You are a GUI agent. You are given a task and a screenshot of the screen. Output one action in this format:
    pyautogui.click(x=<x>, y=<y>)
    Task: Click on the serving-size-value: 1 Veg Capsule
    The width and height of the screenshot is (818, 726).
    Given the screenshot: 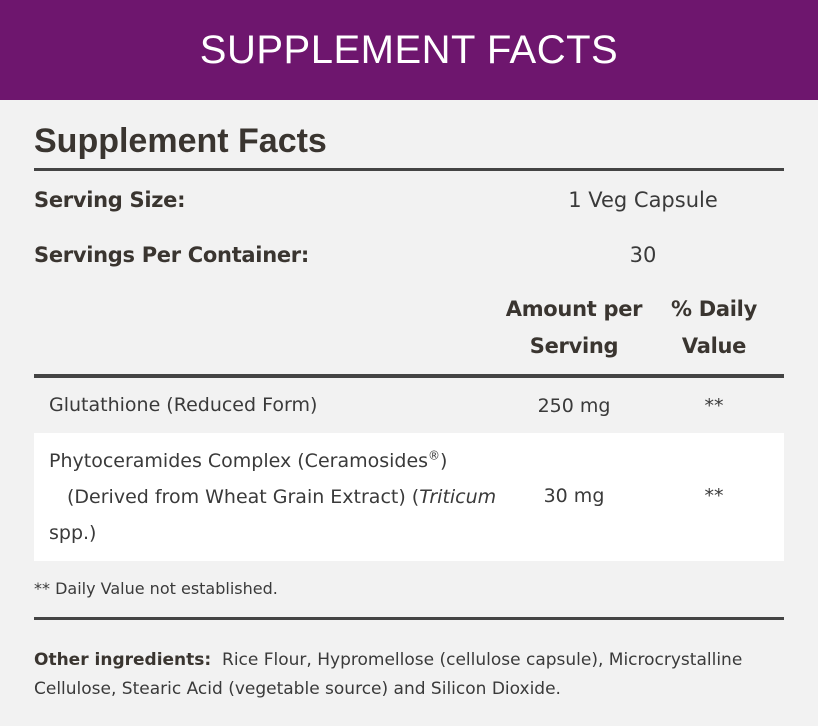 What is the action you would take?
    pyautogui.click(x=643, y=200)
    